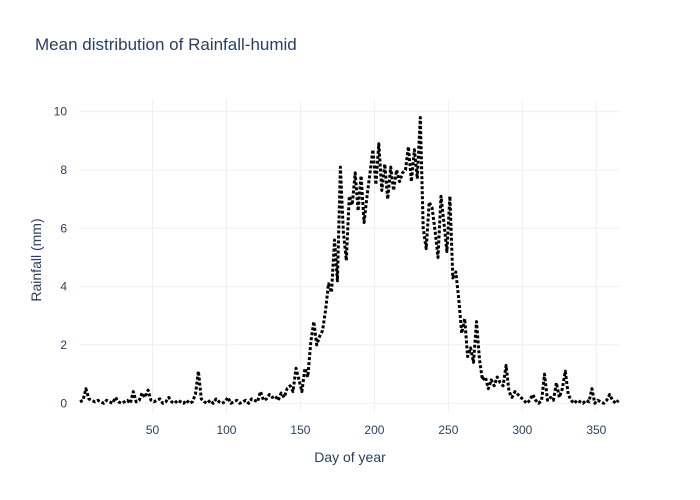 Image resolution: width=700 pixels, height=500 pixels. What do you see at coordinates (153, 430) in the screenshot?
I see `x-tick-label: 50` at bounding box center [153, 430].